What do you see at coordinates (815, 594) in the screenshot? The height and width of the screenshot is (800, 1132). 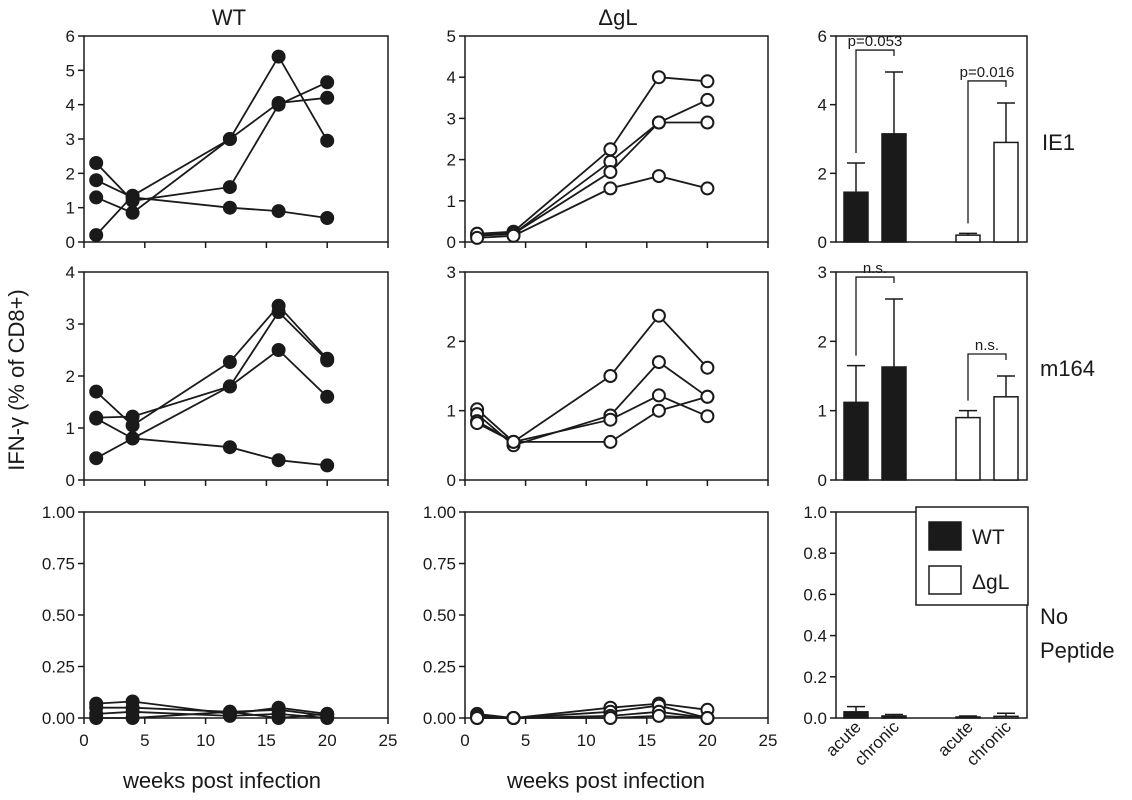 I see `y-tick-label: 0.6` at bounding box center [815, 594].